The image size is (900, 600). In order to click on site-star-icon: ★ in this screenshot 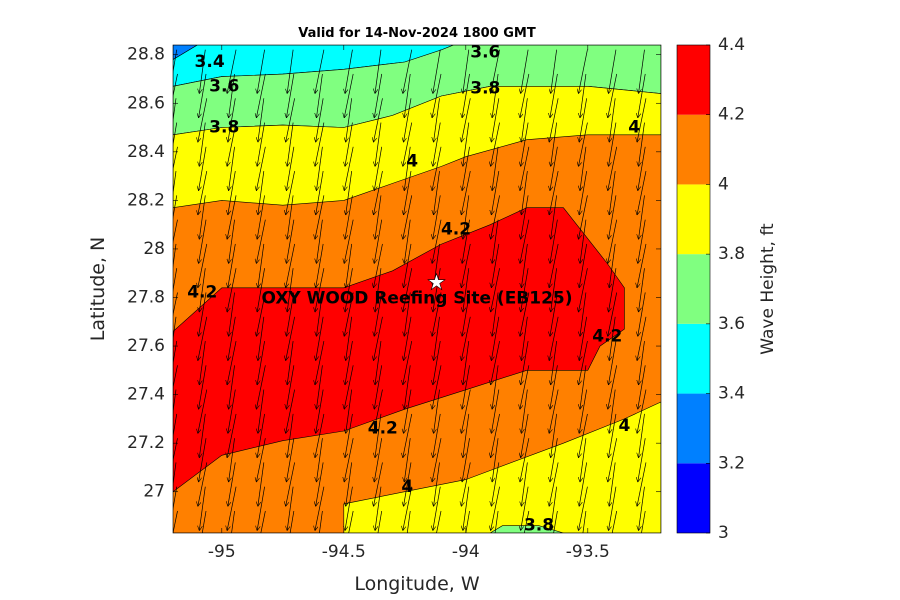, I will do `click(437, 282)`.